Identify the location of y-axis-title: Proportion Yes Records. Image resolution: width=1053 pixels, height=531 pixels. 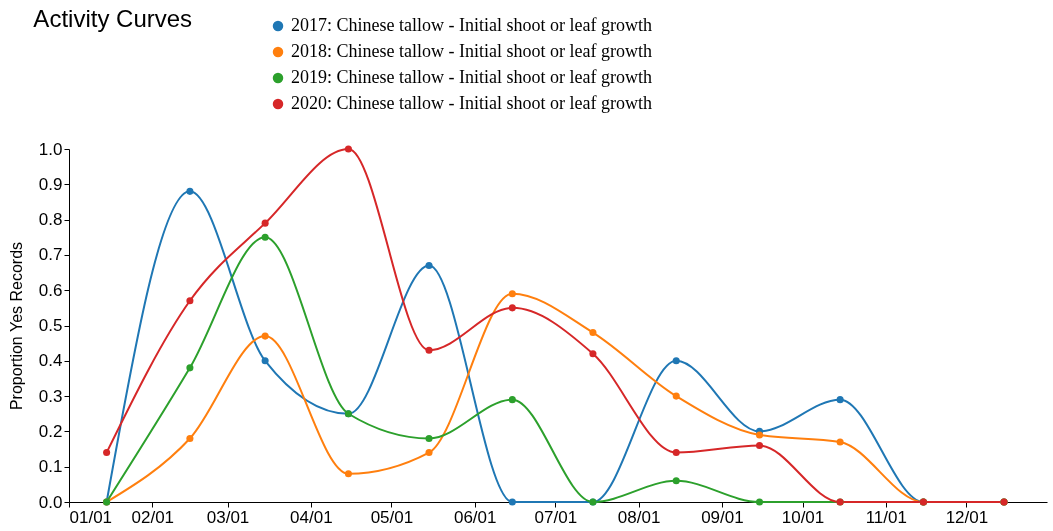
(16, 326).